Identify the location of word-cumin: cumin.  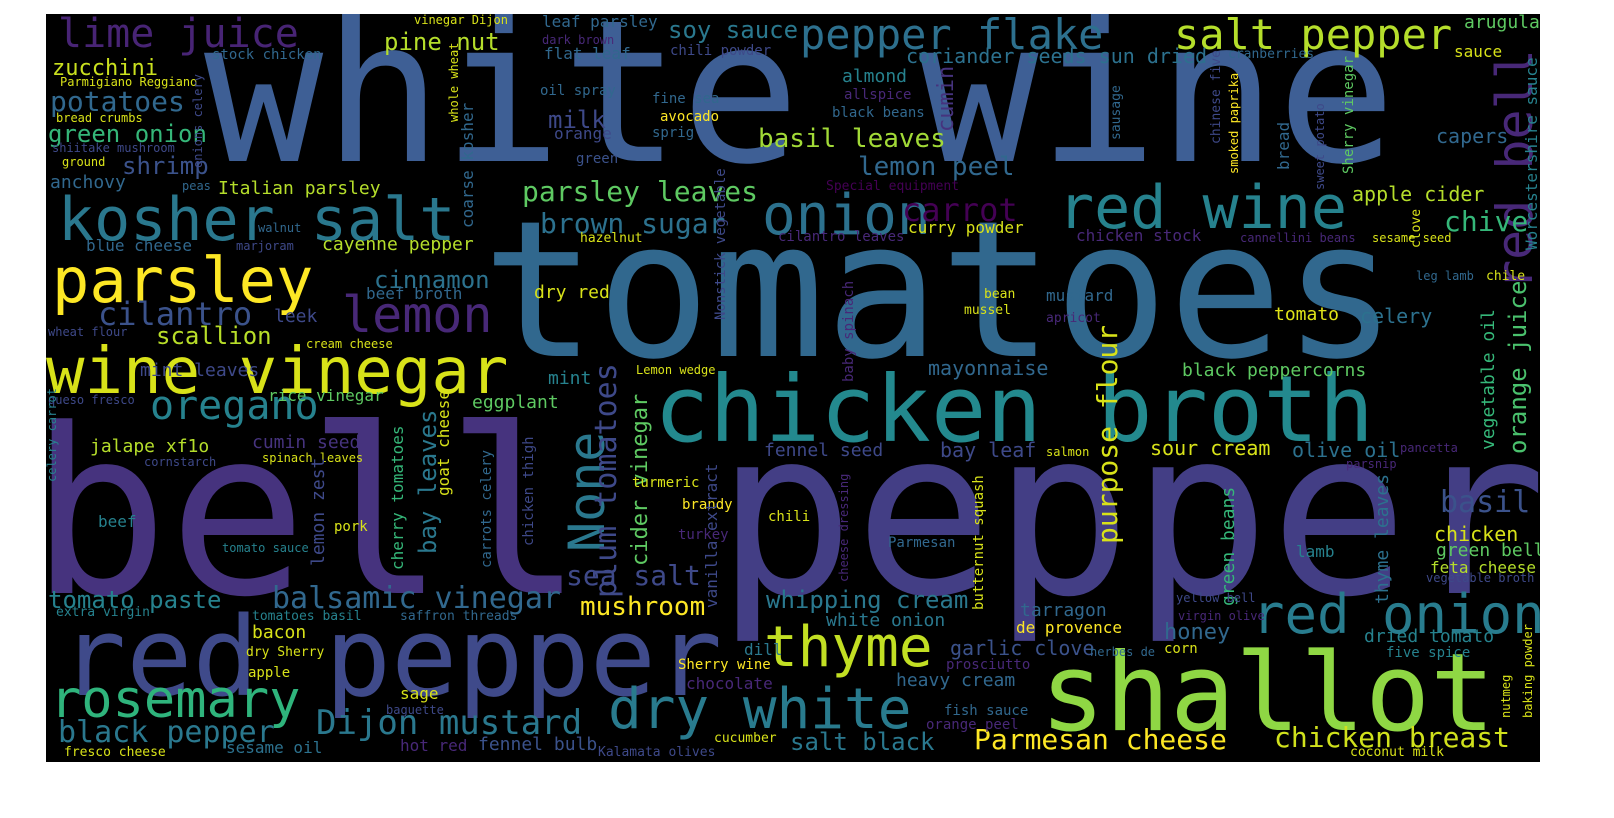
(946, 98).